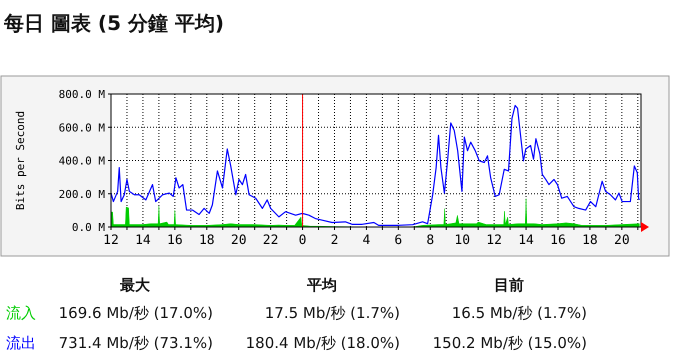 This screenshot has width=683, height=358. I want to click on y-tick-label: 400.0 M, so click(82, 161).